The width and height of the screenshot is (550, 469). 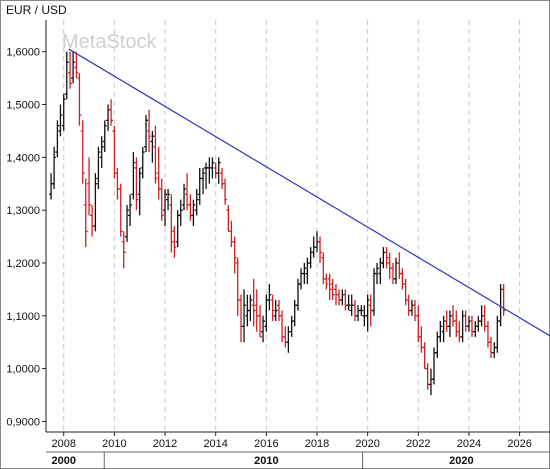 I want to click on x-tick-label: 2010, so click(x=114, y=444).